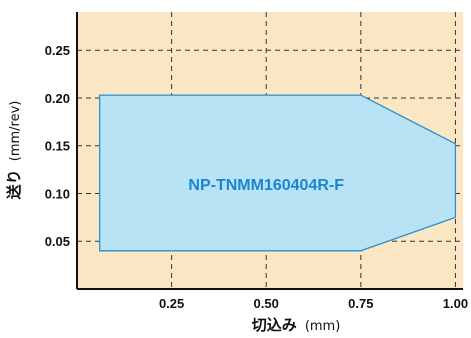  I want to click on y-tick-label: 0.05, so click(57, 241).